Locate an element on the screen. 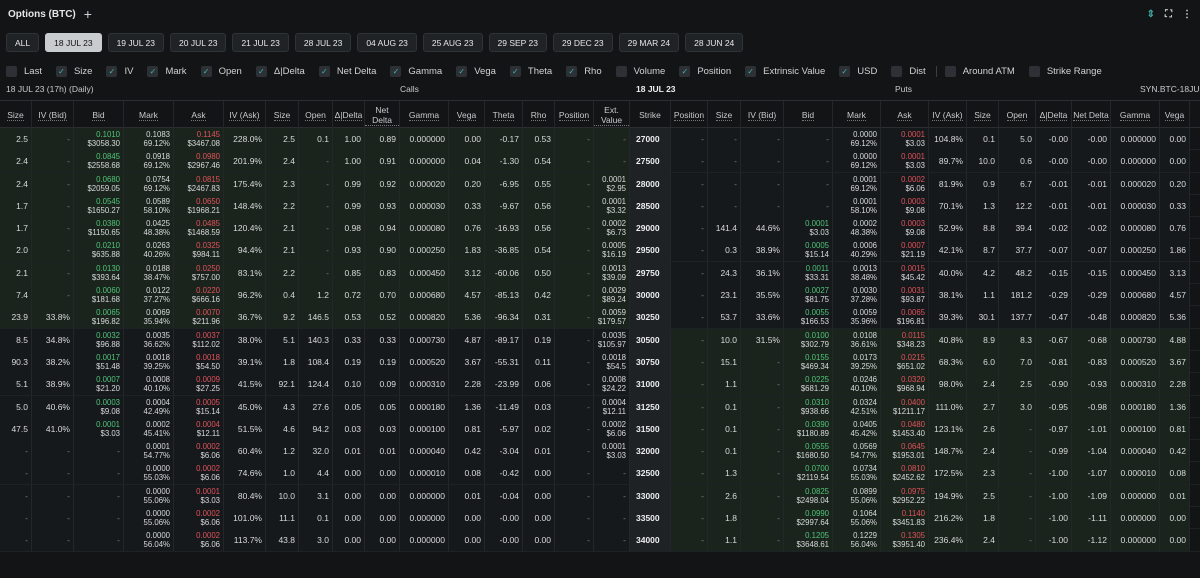 This screenshot has height=578, width=1200. put-cell: 0.0390 $1180.89 is located at coordinates (808, 428).